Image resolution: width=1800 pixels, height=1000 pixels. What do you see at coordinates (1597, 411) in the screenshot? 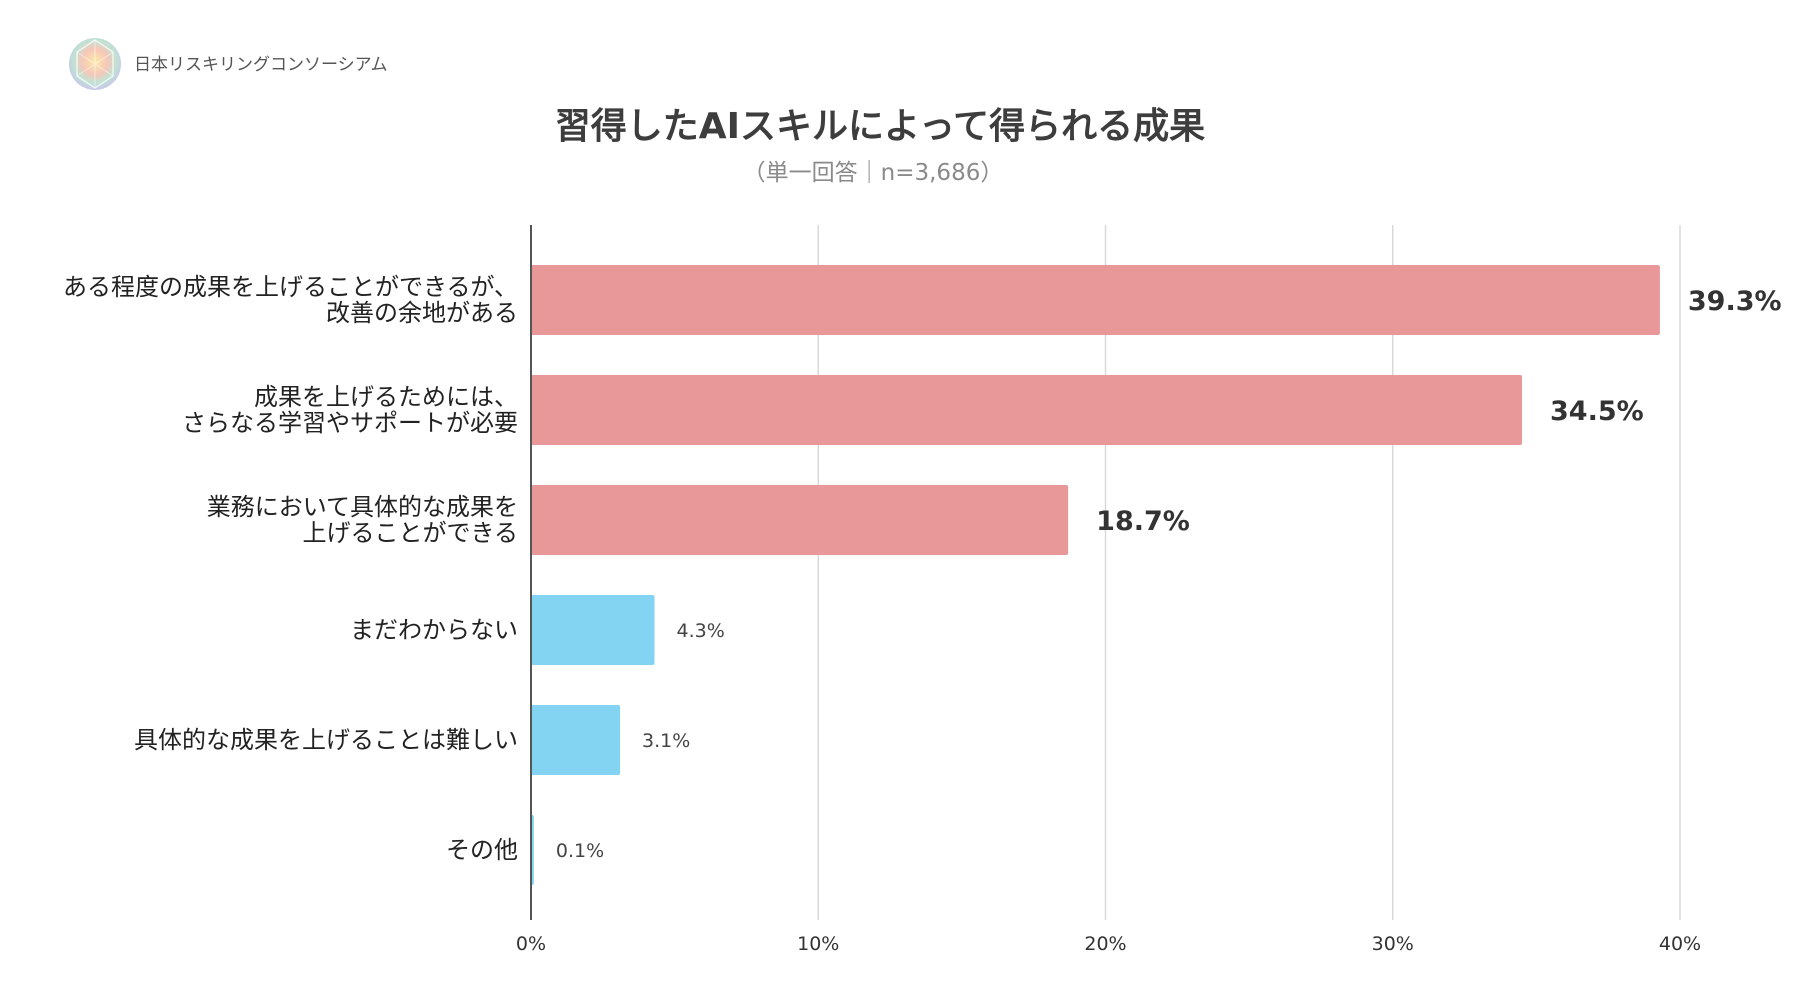
I see `value-label: 34.5%` at bounding box center [1597, 411].